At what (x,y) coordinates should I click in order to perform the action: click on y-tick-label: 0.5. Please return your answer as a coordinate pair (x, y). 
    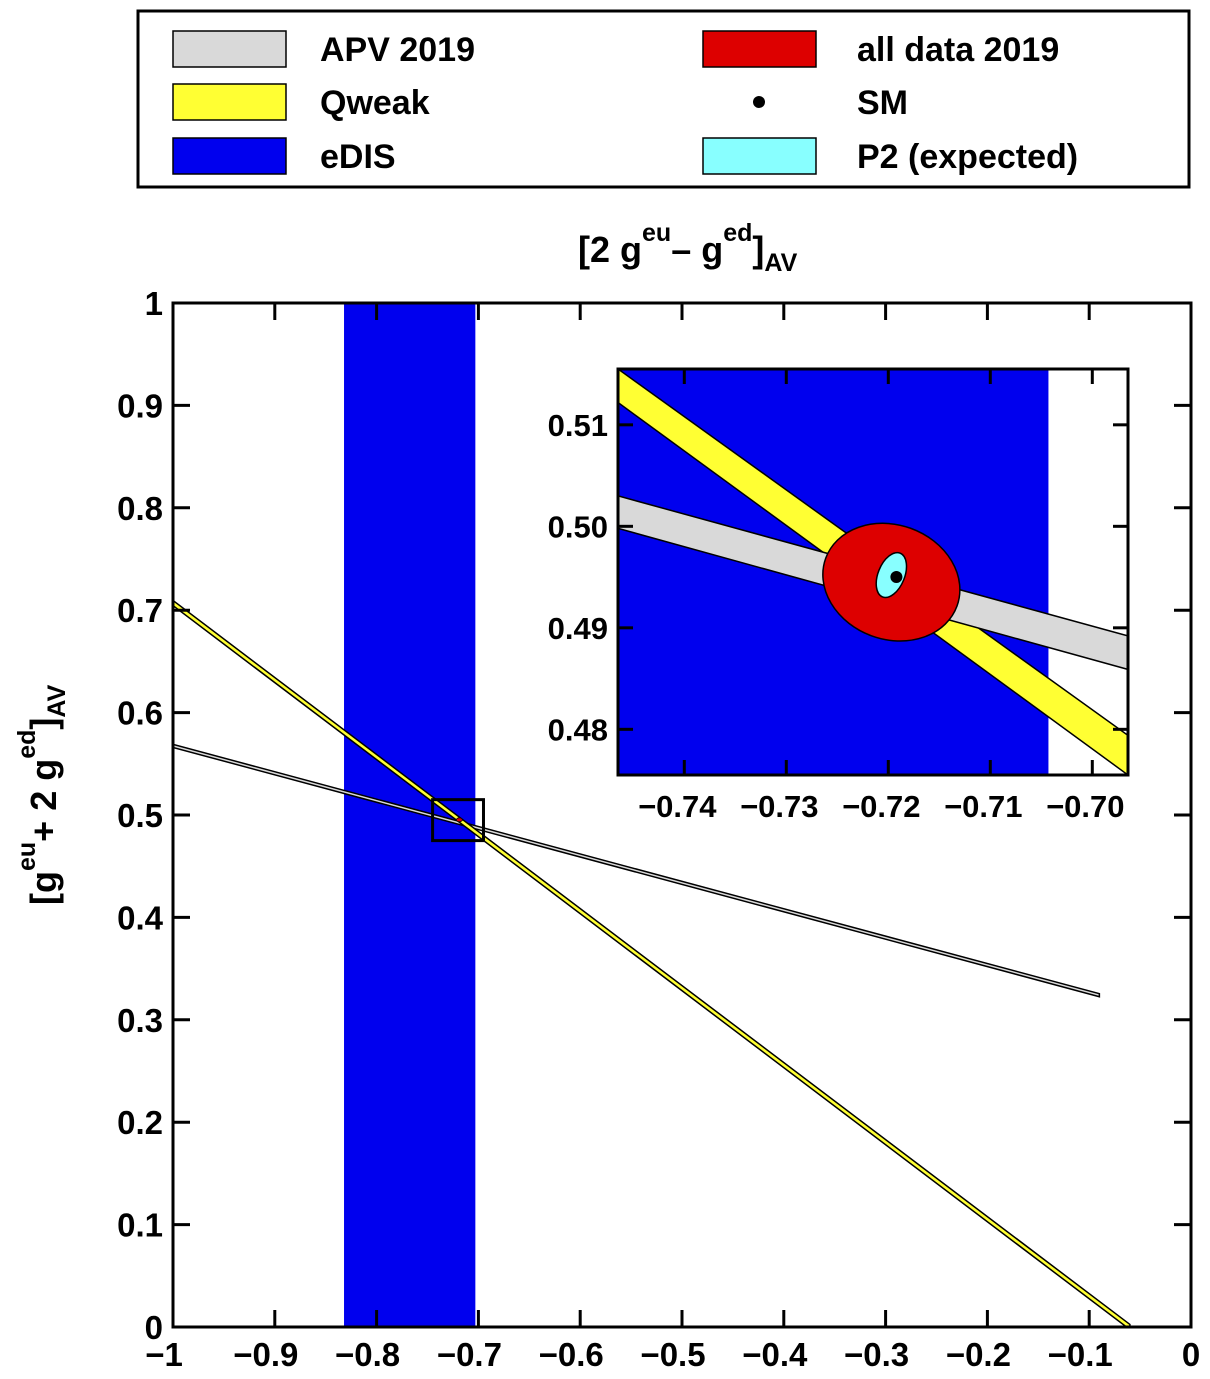
    Looking at the image, I should click on (140, 815).